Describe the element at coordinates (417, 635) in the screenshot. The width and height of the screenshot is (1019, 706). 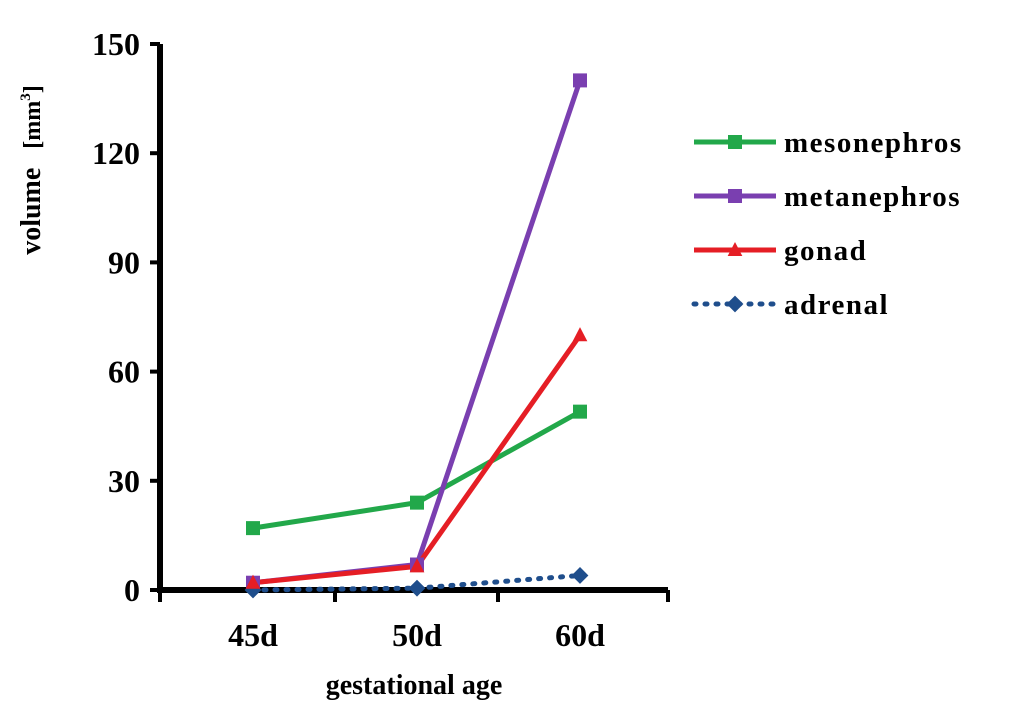
I see `x-tick-label: 50d` at that location.